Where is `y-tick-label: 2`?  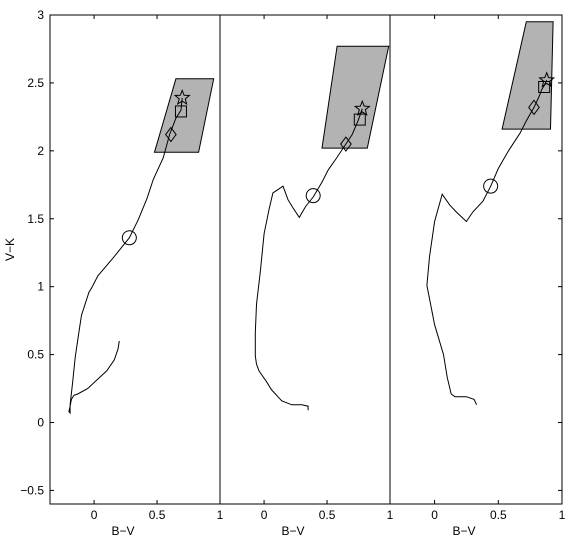
y-tick-label: 2 is located at coordinates (40, 151).